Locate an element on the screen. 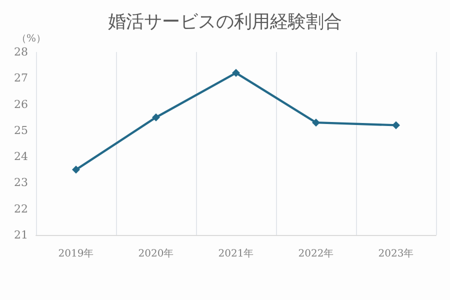  x-tick-label: 2021年 is located at coordinates (236, 254).